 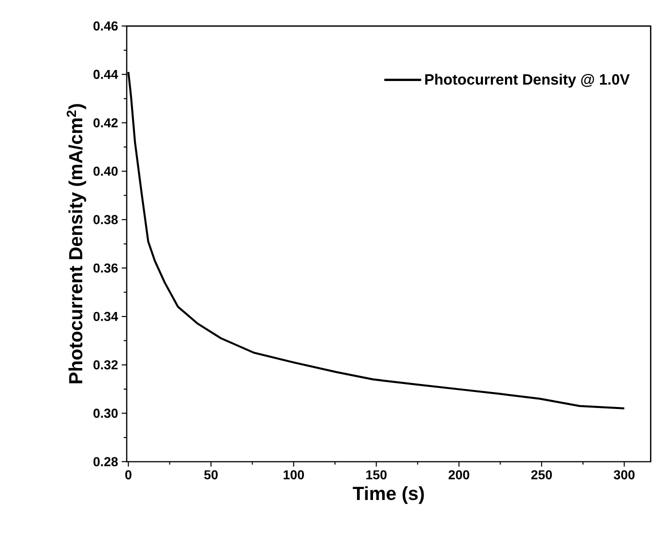 What do you see at coordinates (294, 475) in the screenshot?
I see `x-tick-label: 100` at bounding box center [294, 475].